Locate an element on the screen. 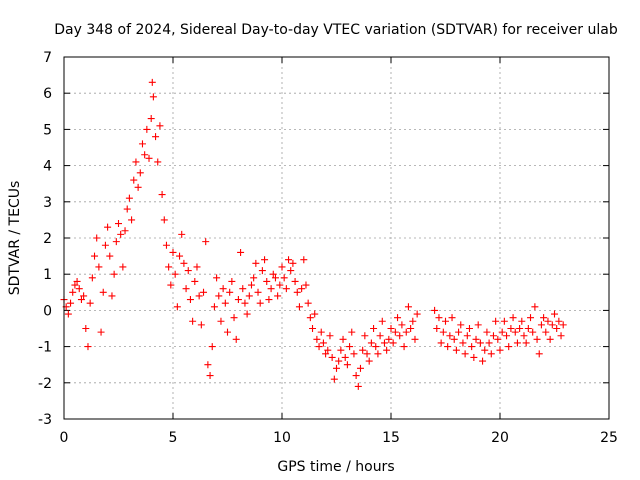  y-tick-label: 5 is located at coordinates (47, 130).